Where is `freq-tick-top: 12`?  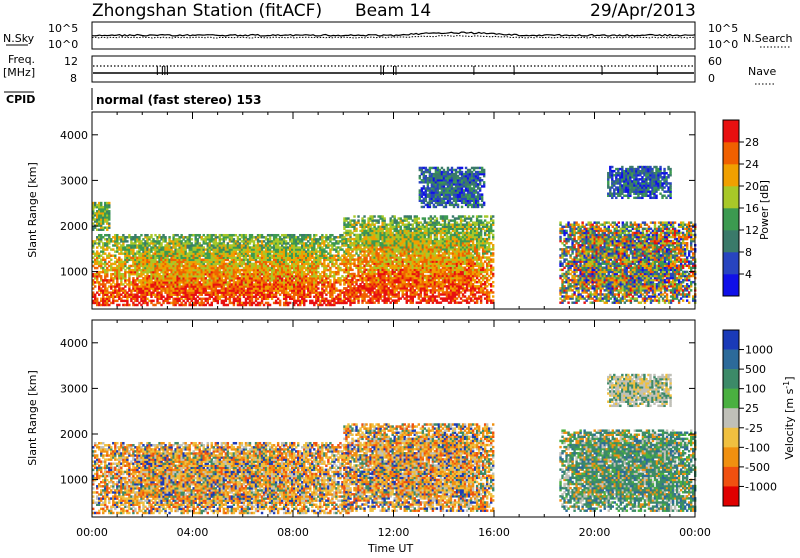
freq-tick-top: 12 is located at coordinates (71, 61).